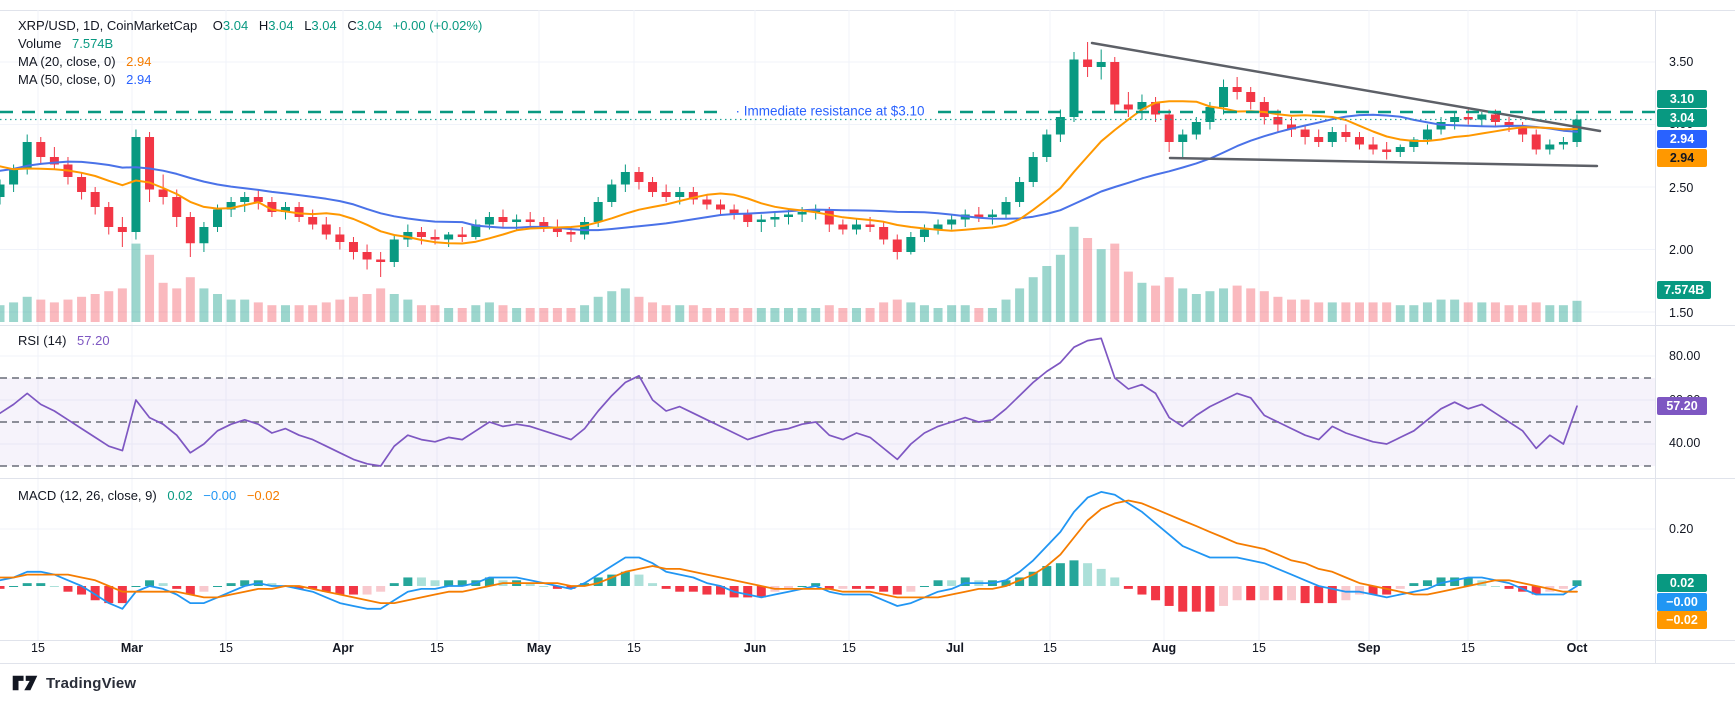 This screenshot has height=704, width=1735. What do you see at coordinates (1682, 99) in the screenshot?
I see `resistance-price-badge: 3.10` at bounding box center [1682, 99].